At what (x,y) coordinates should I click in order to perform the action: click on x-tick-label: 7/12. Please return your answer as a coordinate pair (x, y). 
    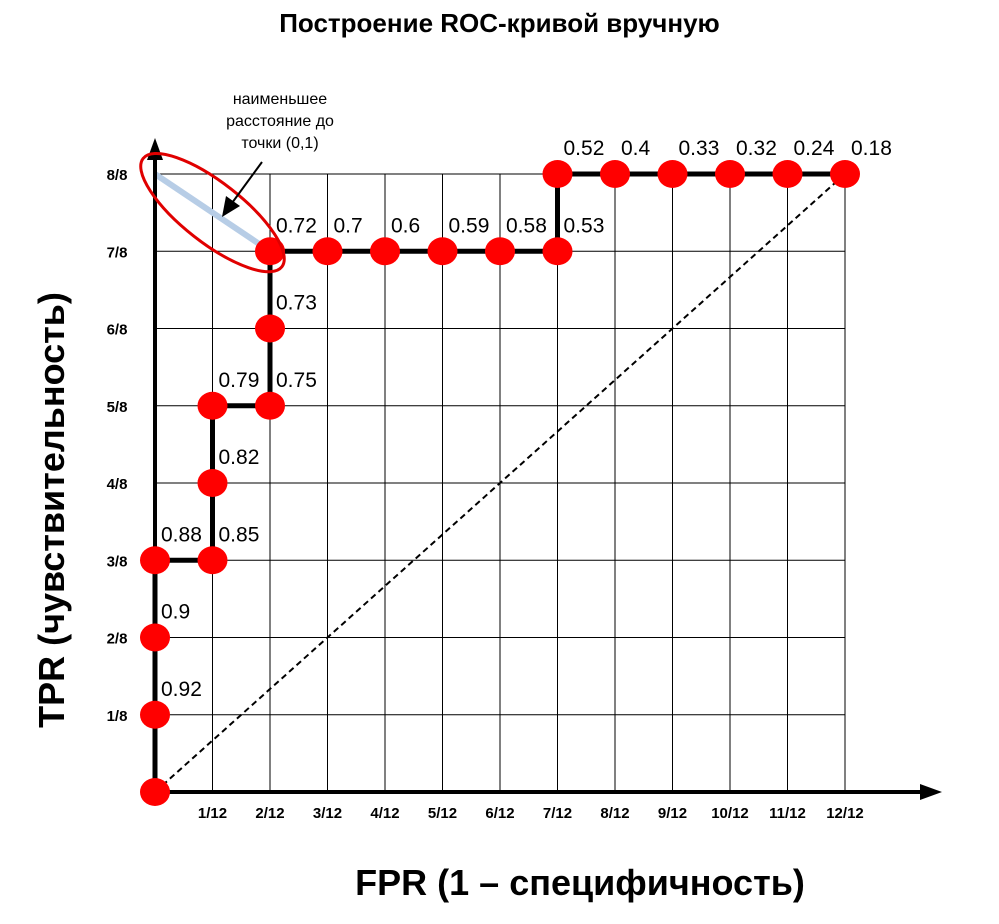
    Looking at the image, I should click on (557, 813).